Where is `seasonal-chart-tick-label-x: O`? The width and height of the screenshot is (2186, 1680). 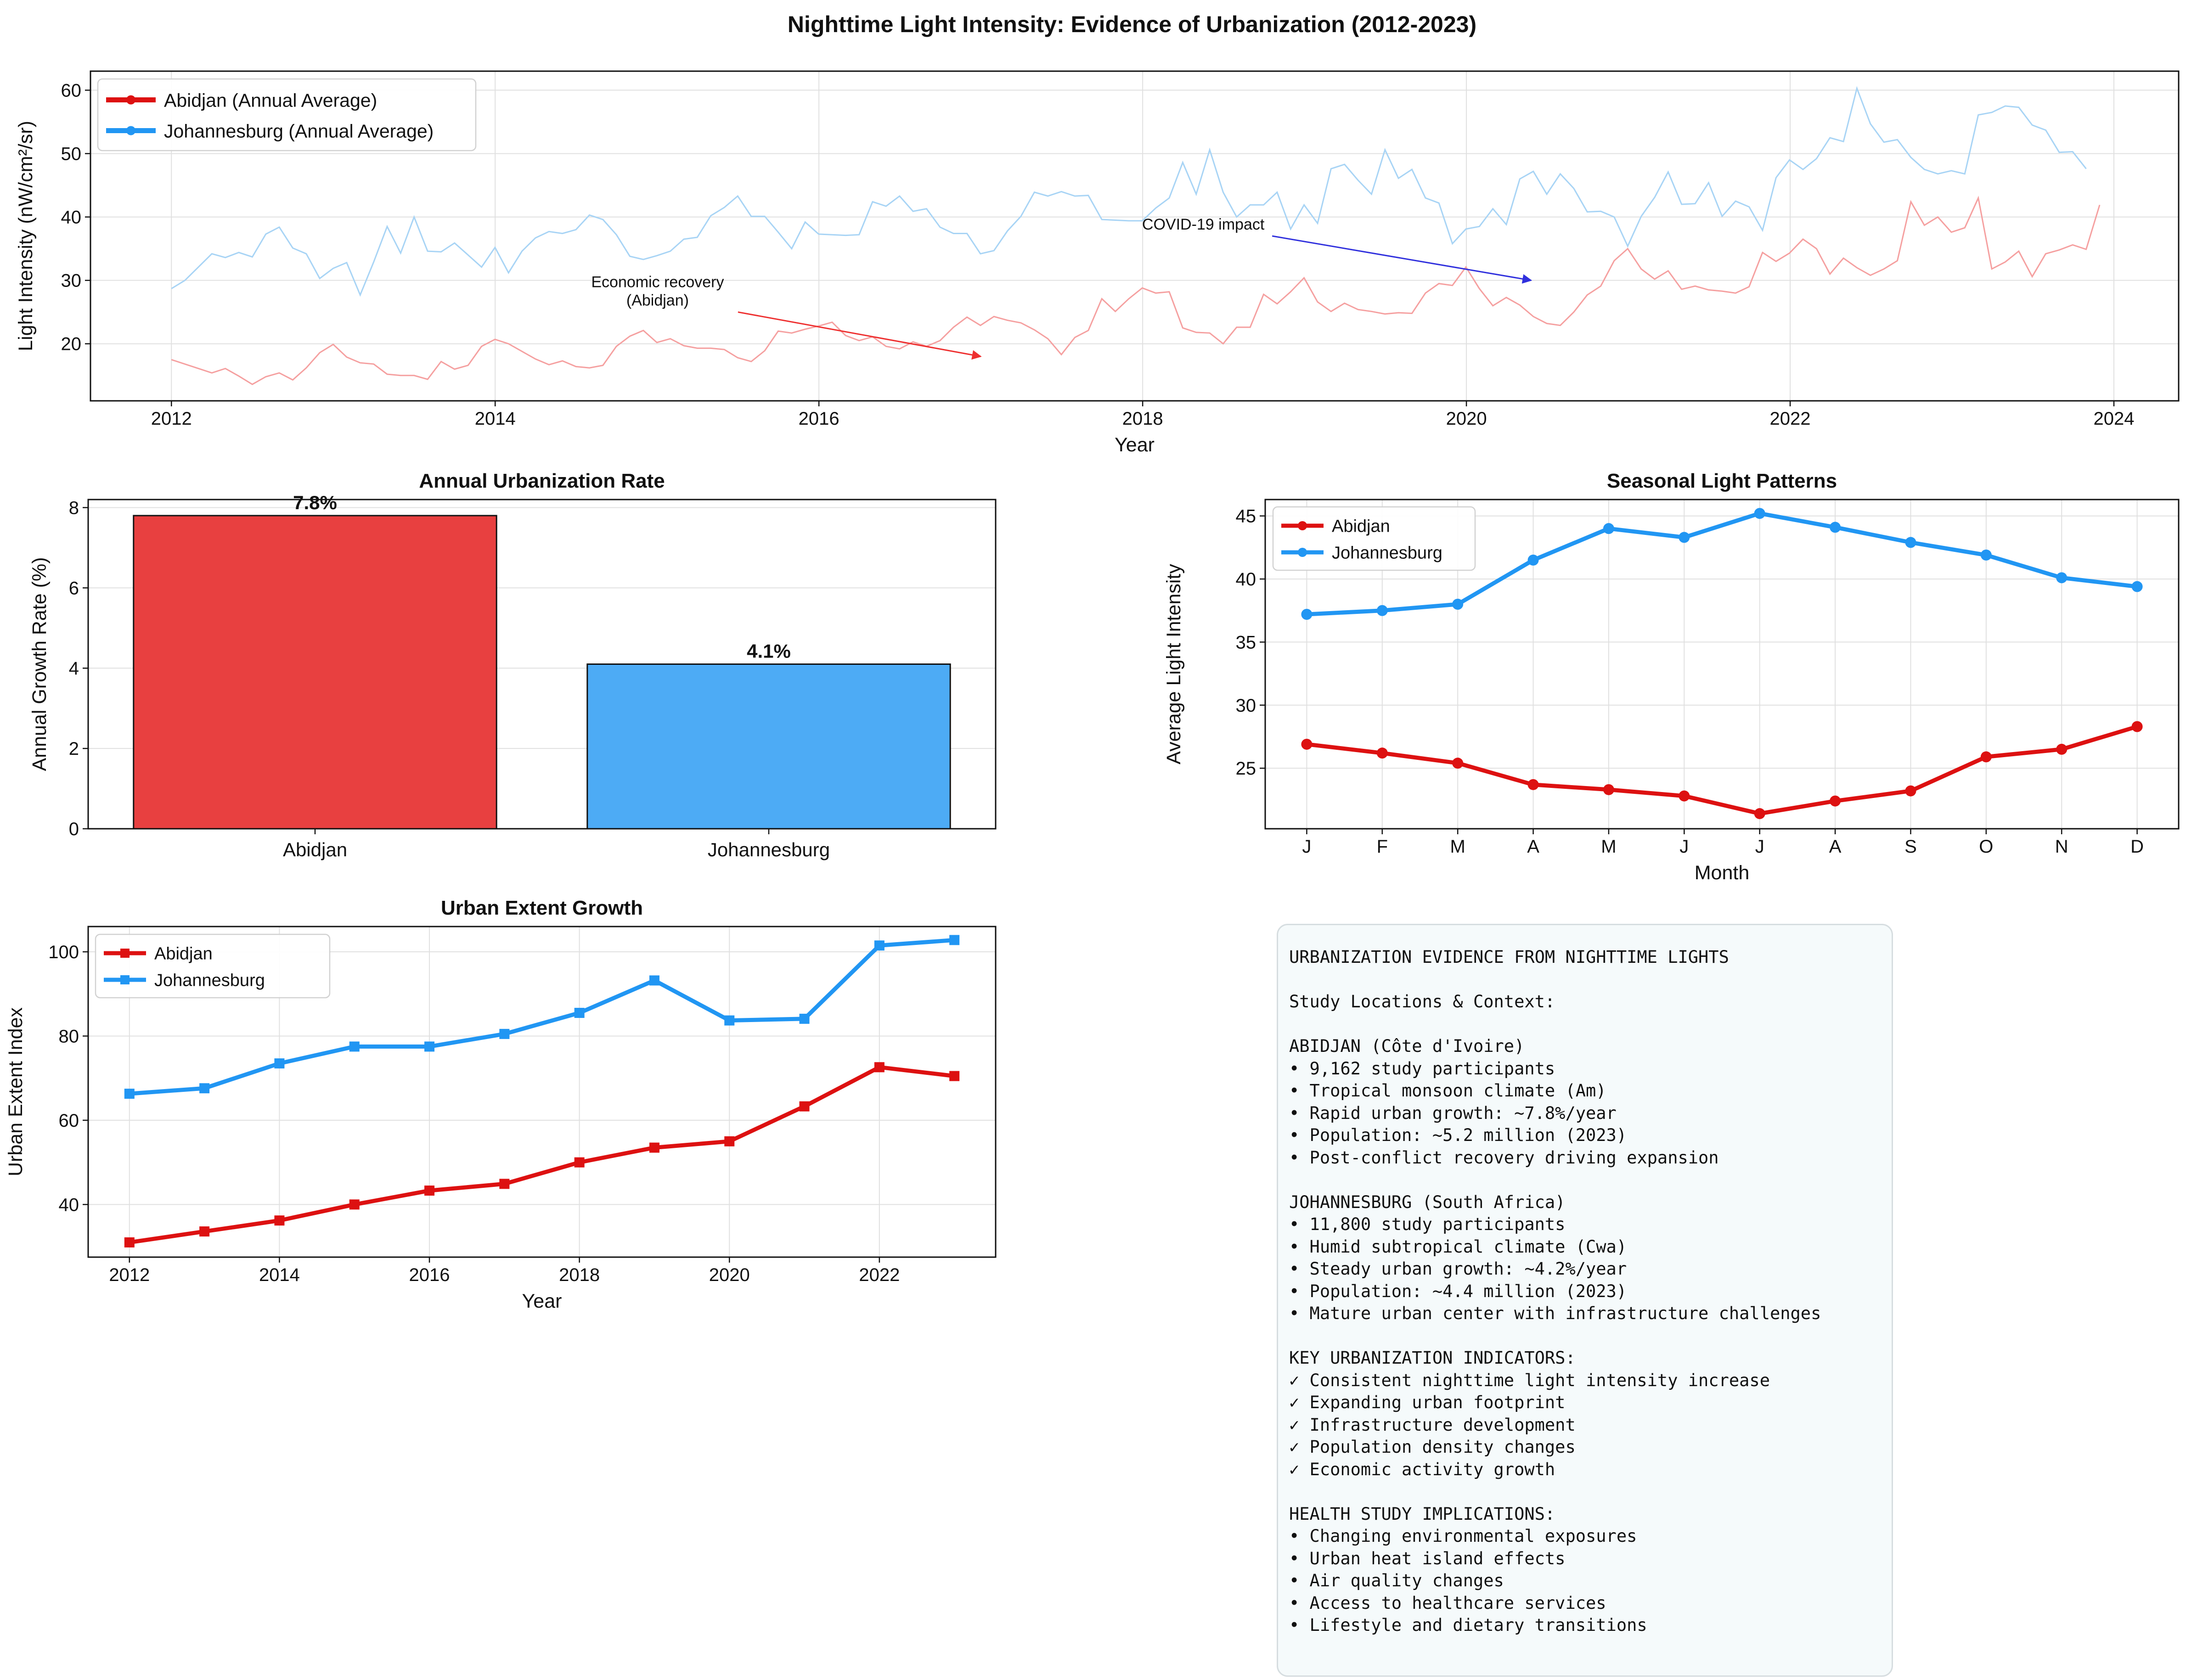
seasonal-chart-tick-label-x: O is located at coordinates (1986, 847).